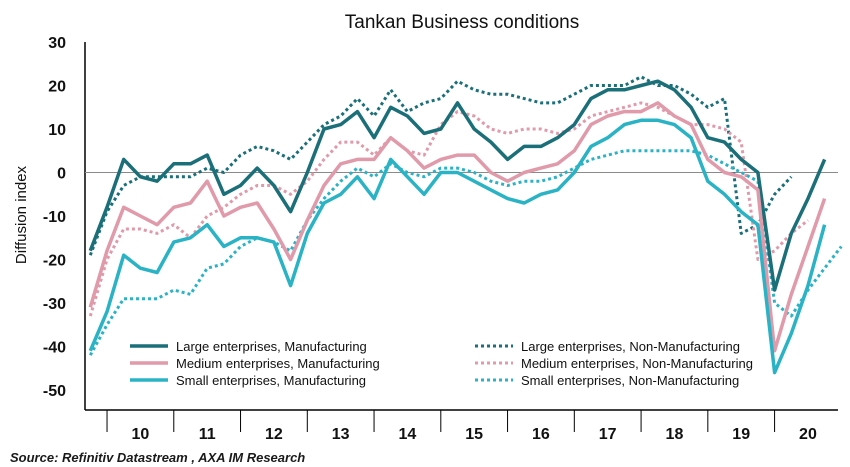  What do you see at coordinates (741, 434) in the screenshot?
I see `x-tick-label: 19` at bounding box center [741, 434].